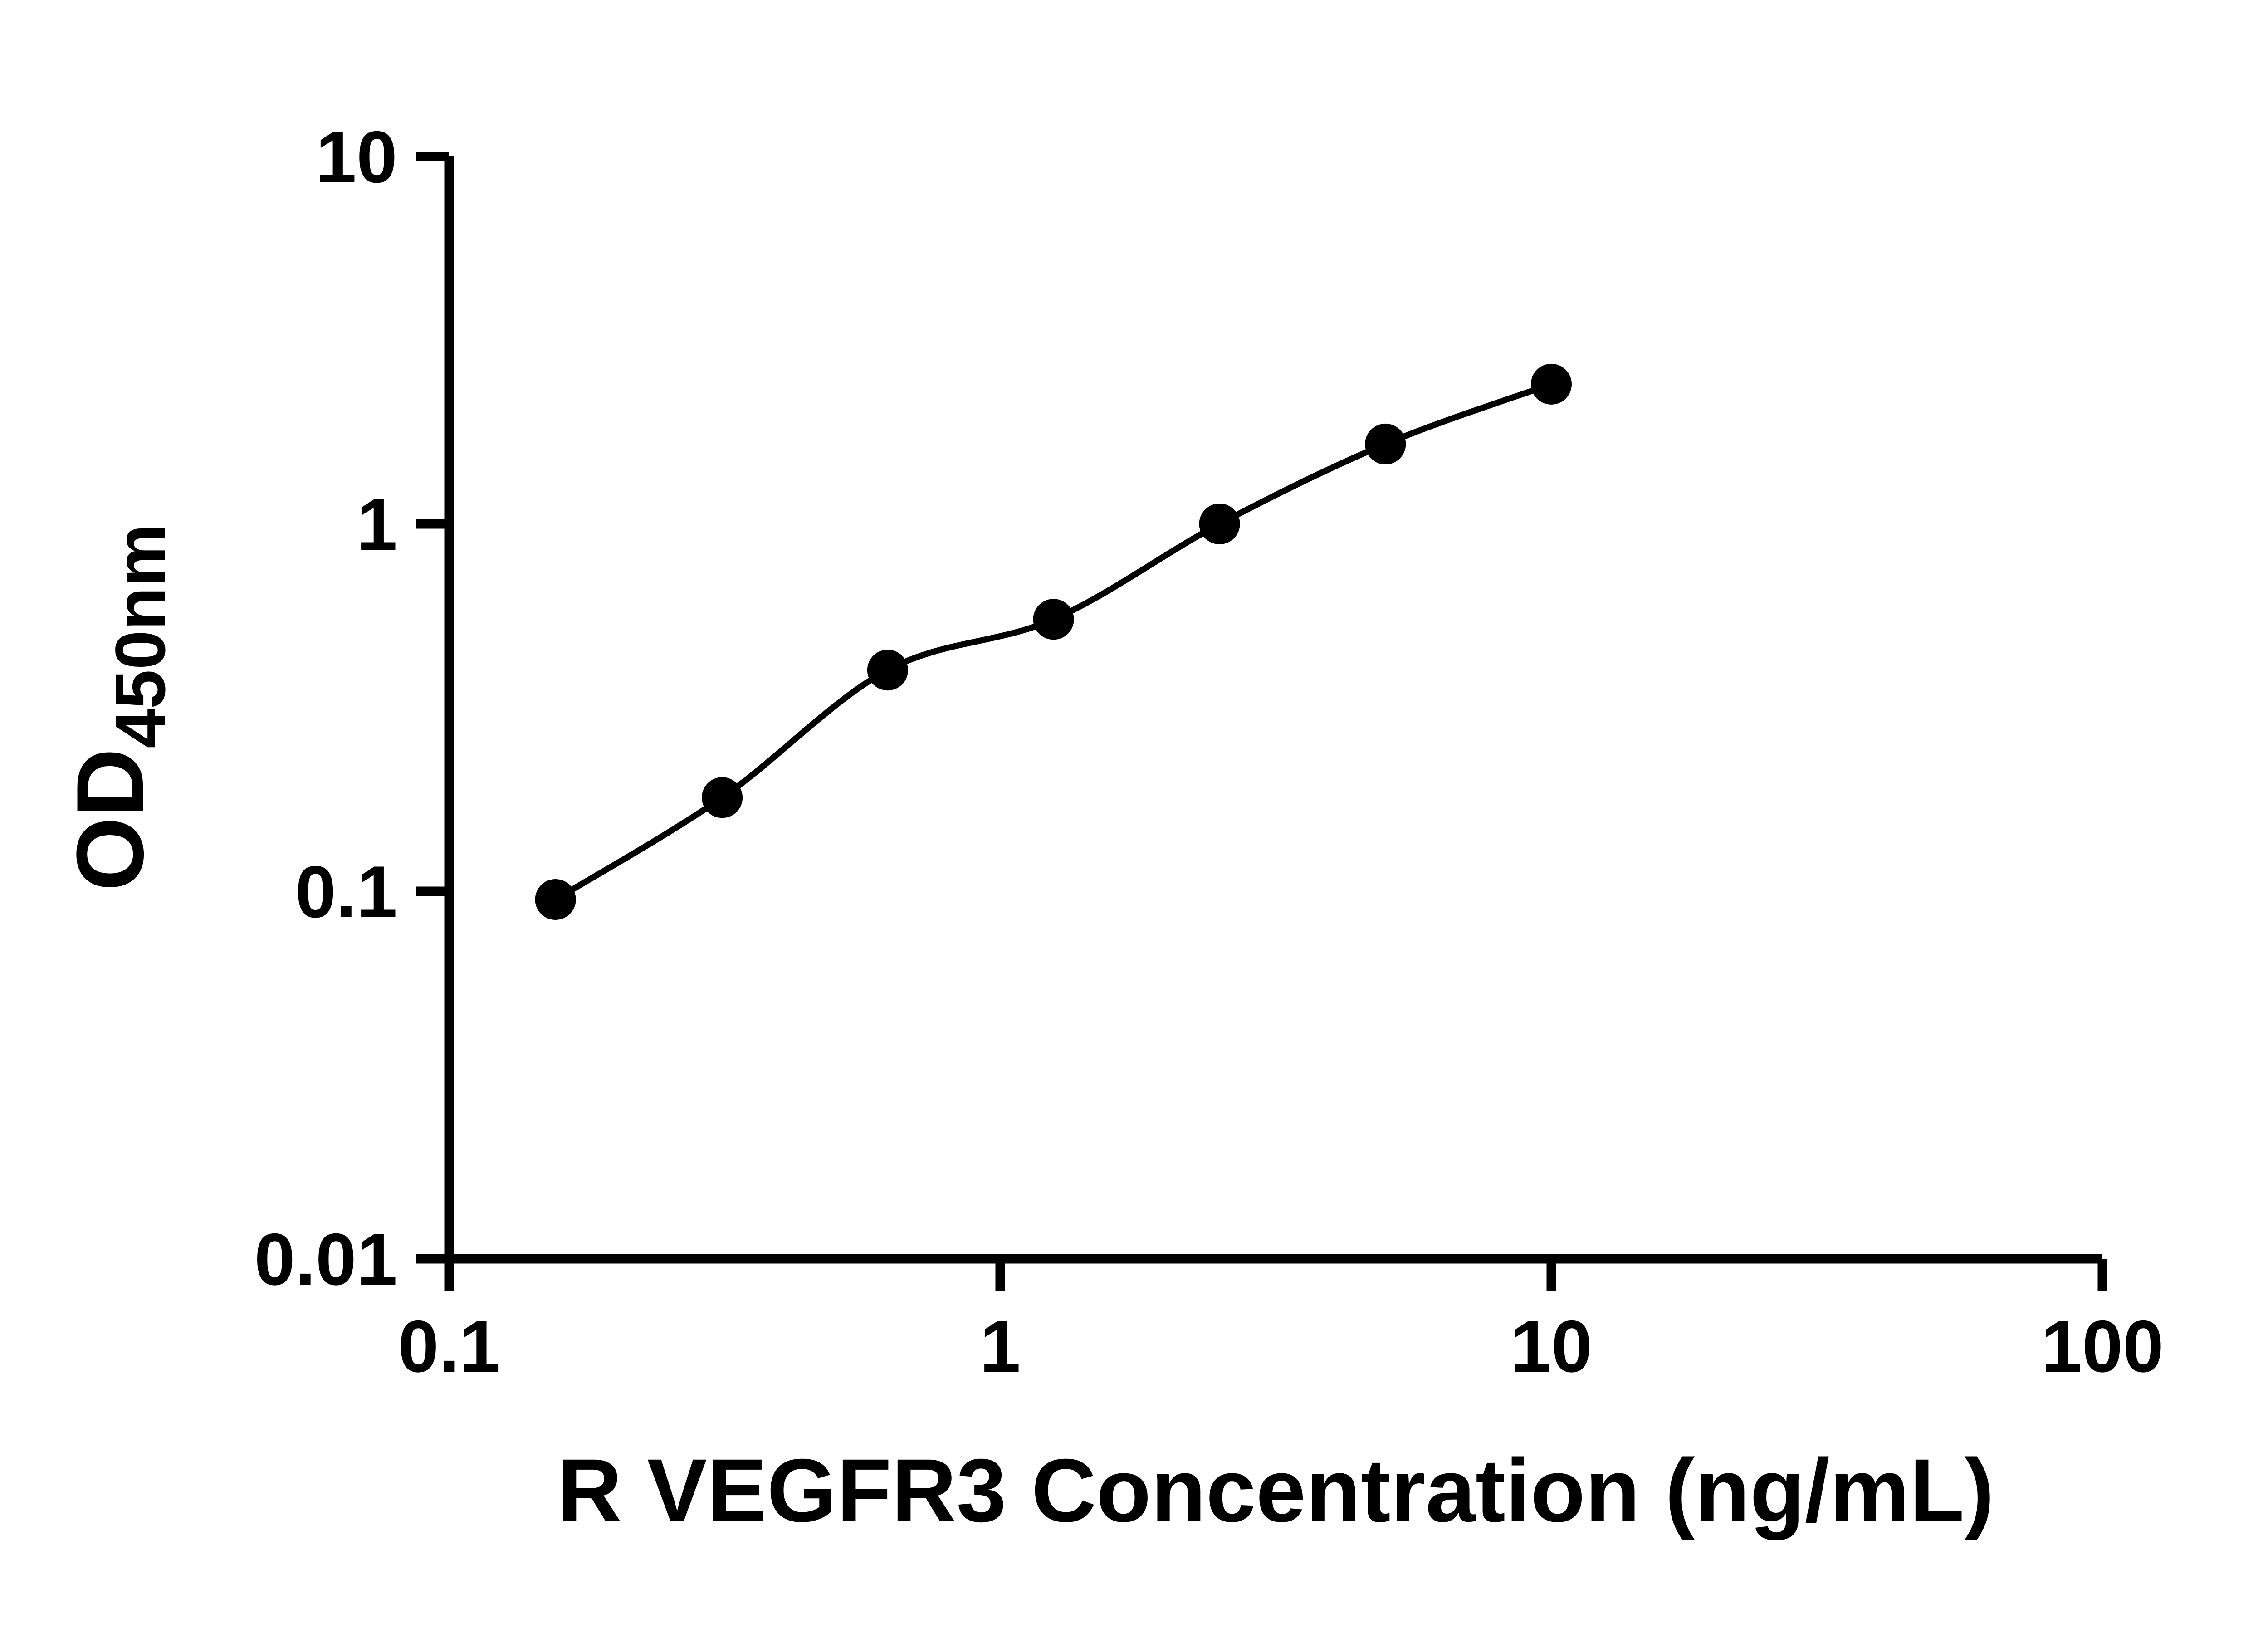 Image resolution: width=2268 pixels, height=1633 pixels. I want to click on x-axis-tick-label: 1, so click(1000, 1346).